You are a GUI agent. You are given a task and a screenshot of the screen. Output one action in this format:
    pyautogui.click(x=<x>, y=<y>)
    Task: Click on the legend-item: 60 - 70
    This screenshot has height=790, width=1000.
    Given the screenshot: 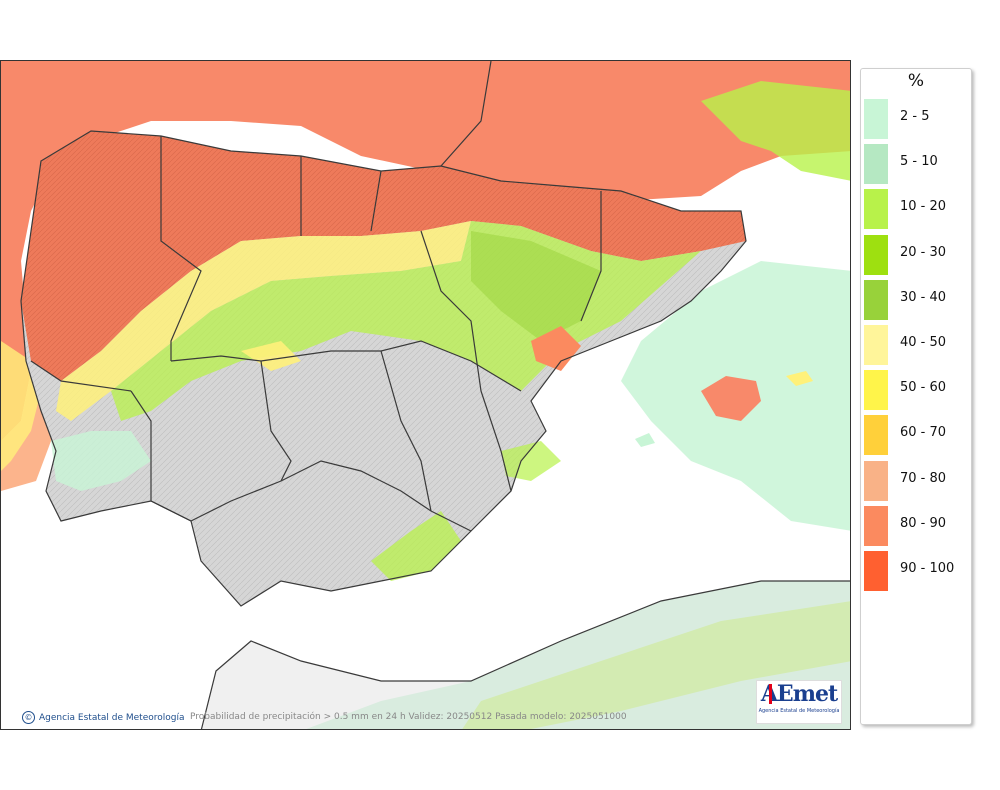 What is the action you would take?
    pyautogui.click(x=916, y=434)
    